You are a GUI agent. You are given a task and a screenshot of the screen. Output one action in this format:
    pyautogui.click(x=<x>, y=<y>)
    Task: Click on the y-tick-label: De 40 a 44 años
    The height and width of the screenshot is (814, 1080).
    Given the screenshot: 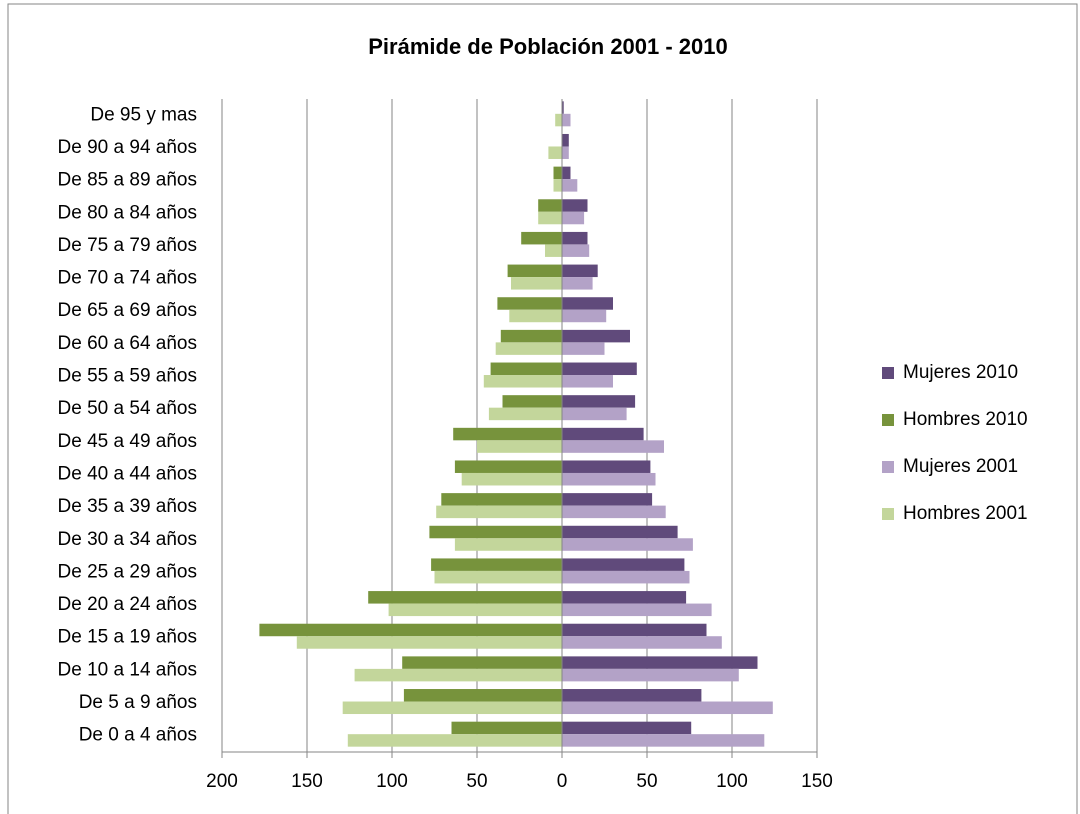 What is the action you would take?
    pyautogui.click(x=127, y=473)
    